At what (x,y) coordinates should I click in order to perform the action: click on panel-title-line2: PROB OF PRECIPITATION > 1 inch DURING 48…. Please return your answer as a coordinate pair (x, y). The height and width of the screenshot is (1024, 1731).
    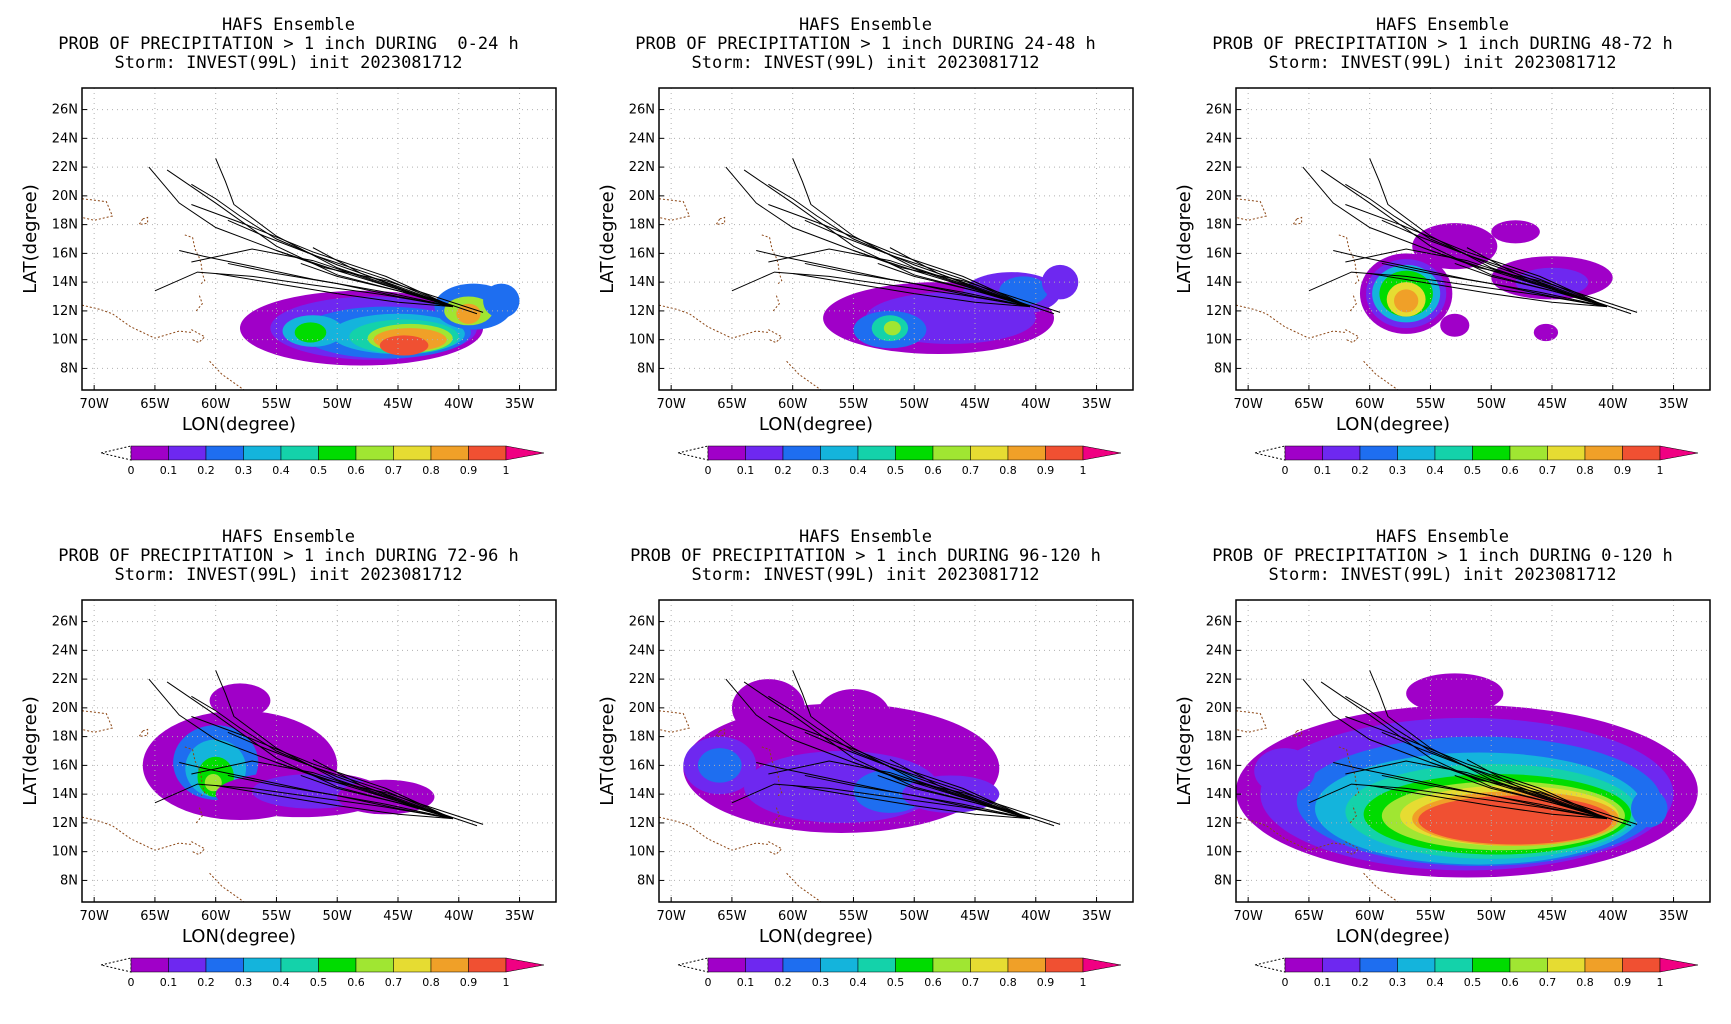
    Looking at the image, I should click on (1442, 44).